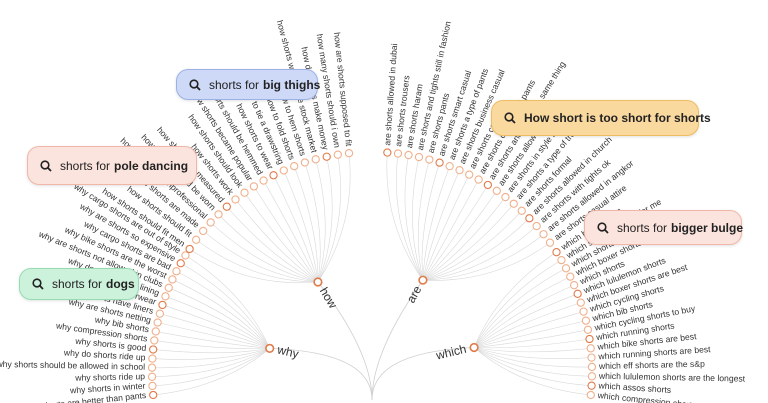 Image resolution: width=768 pixels, height=403 pixels. What do you see at coordinates (617, 118) in the screenshot?
I see `callout-bold: How short is too short for shorts` at bounding box center [617, 118].